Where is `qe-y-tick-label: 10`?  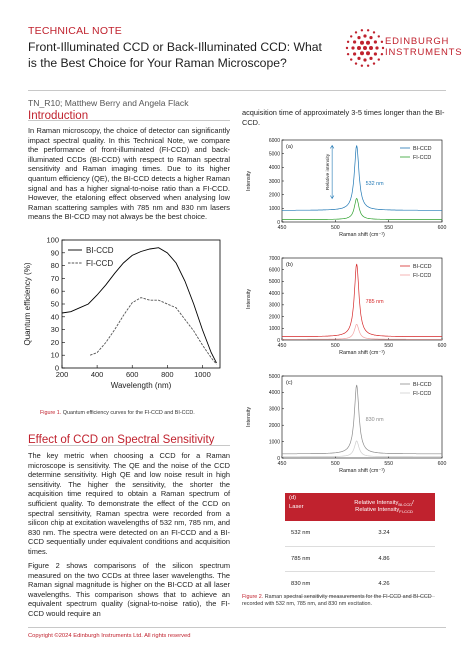
qe-y-tick-label: 10 is located at coordinates (55, 355).